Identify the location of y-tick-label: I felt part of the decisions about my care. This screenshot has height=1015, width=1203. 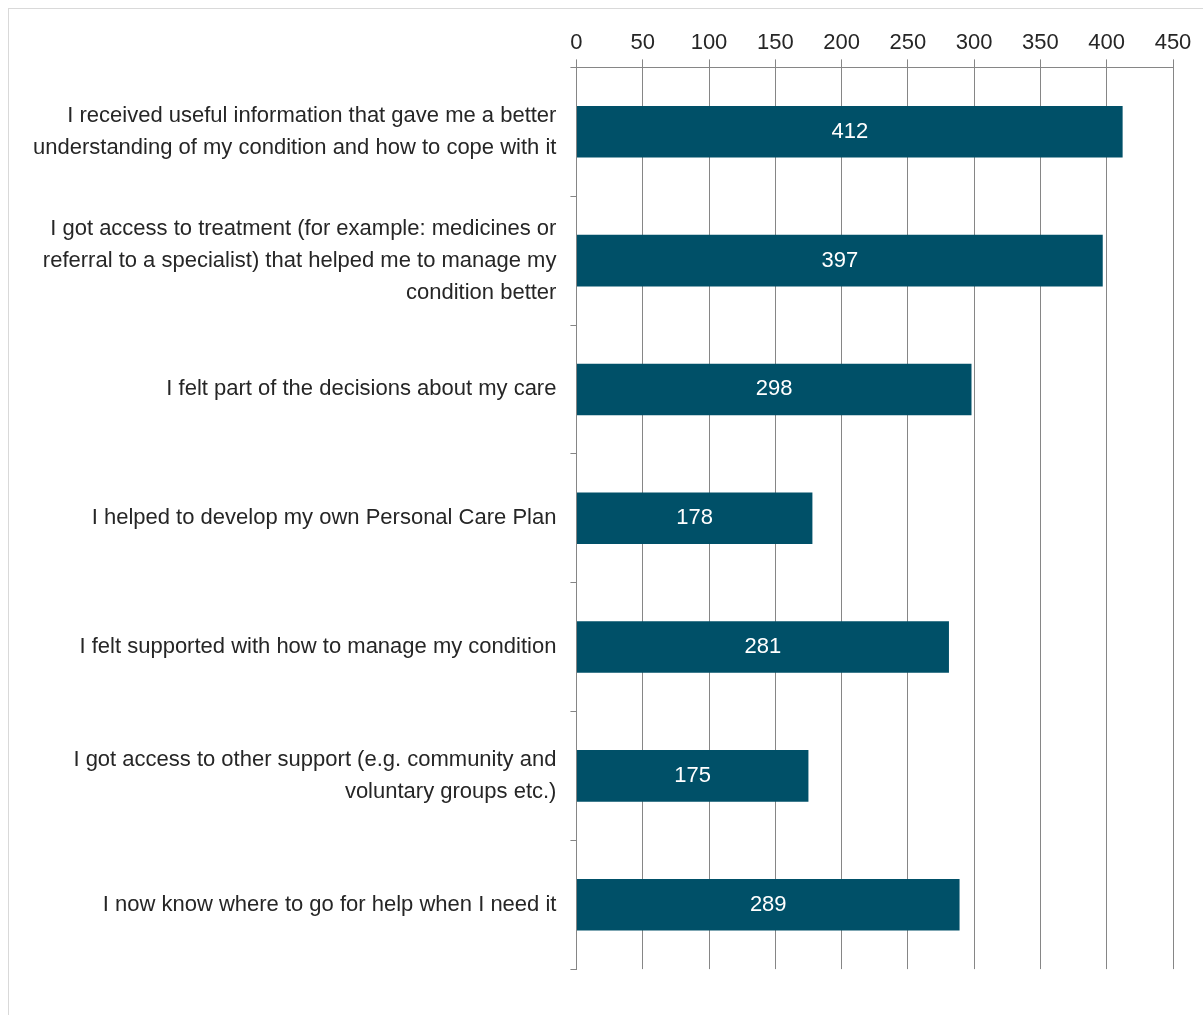
(361, 388).